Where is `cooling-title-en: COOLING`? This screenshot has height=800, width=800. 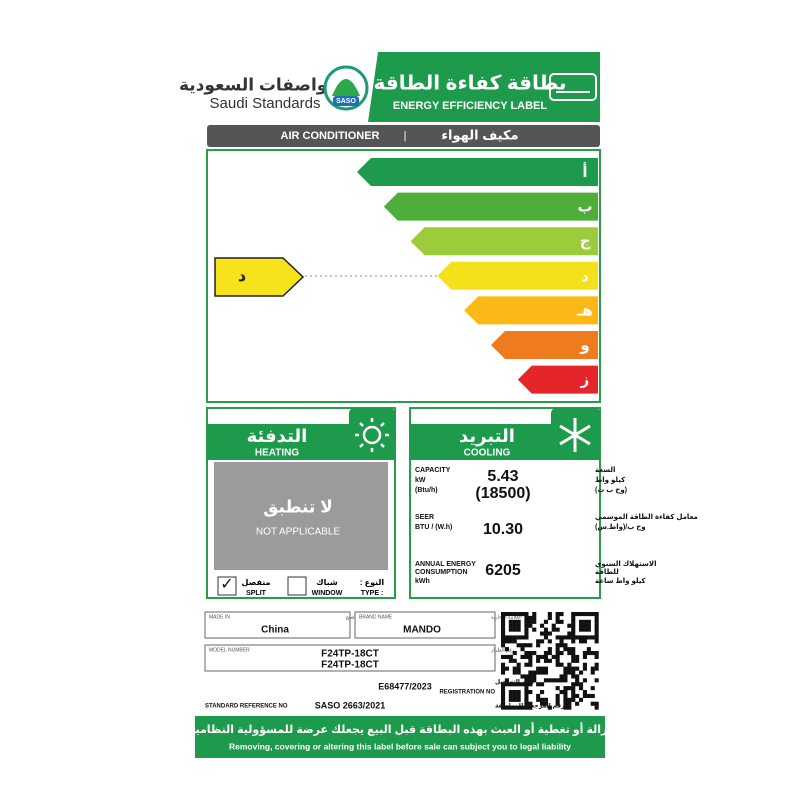
cooling-title-en: COOLING is located at coordinates (487, 453).